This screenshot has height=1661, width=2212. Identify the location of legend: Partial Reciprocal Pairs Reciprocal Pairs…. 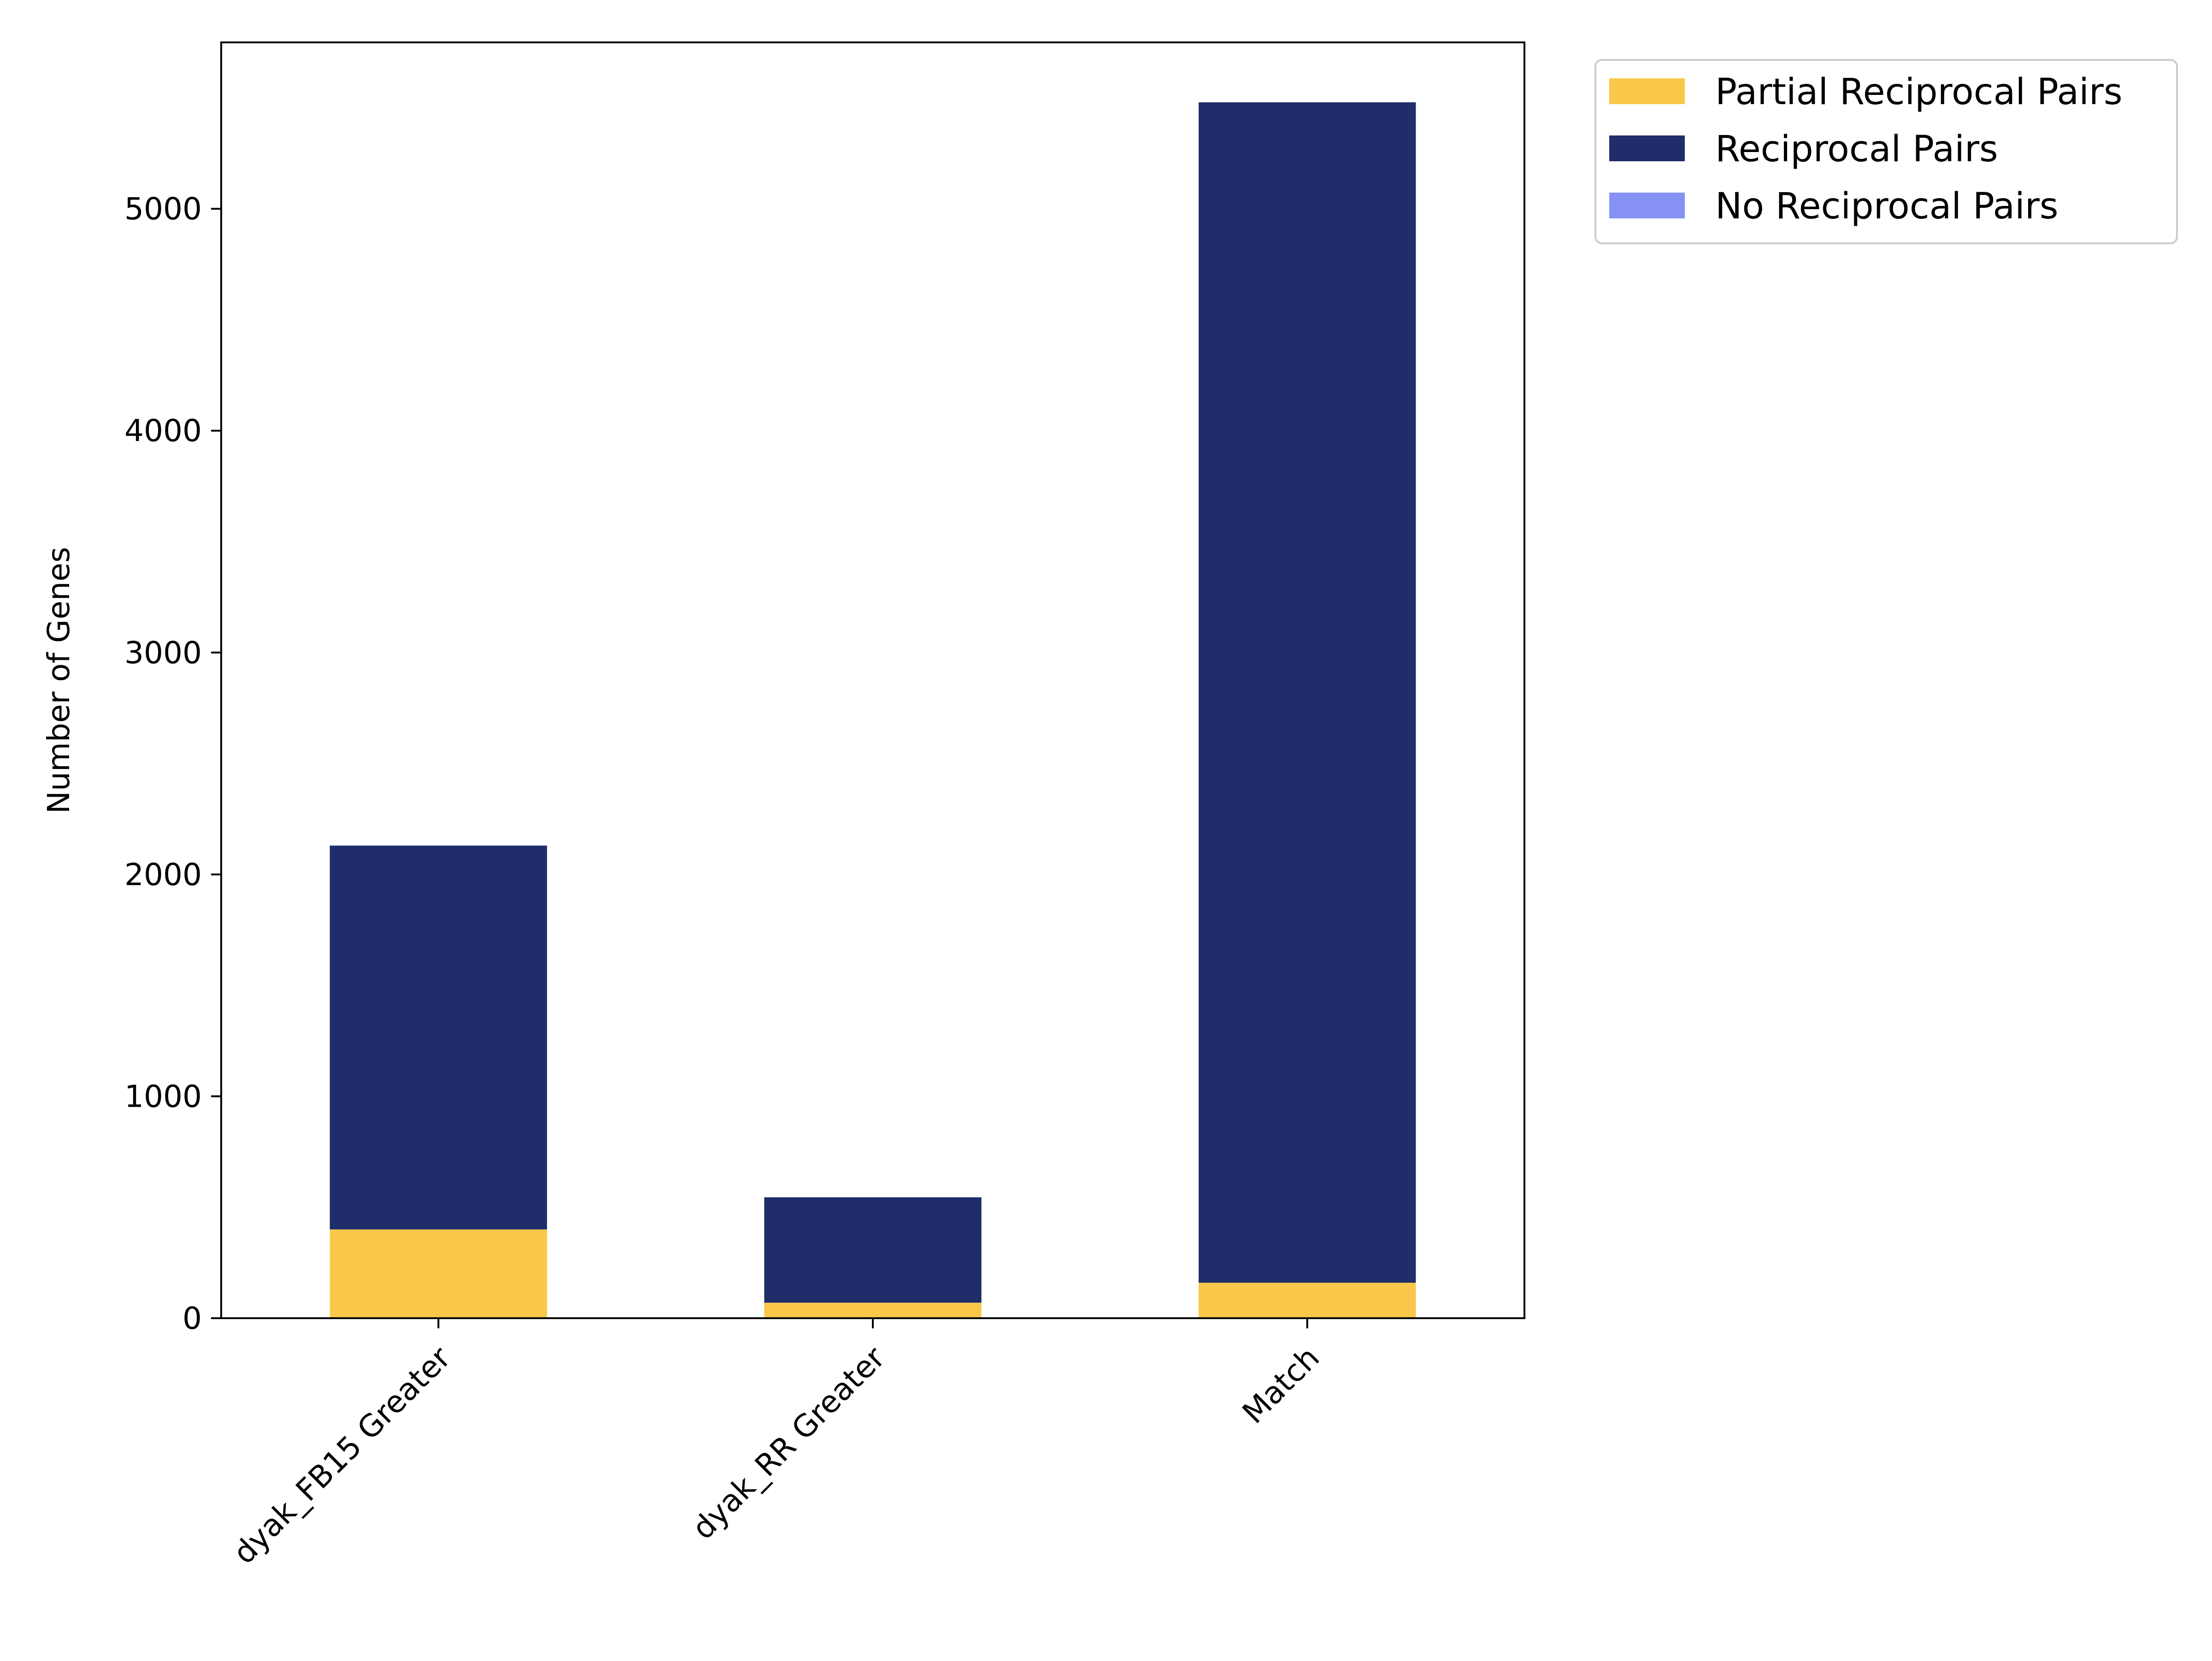
(1886, 151).